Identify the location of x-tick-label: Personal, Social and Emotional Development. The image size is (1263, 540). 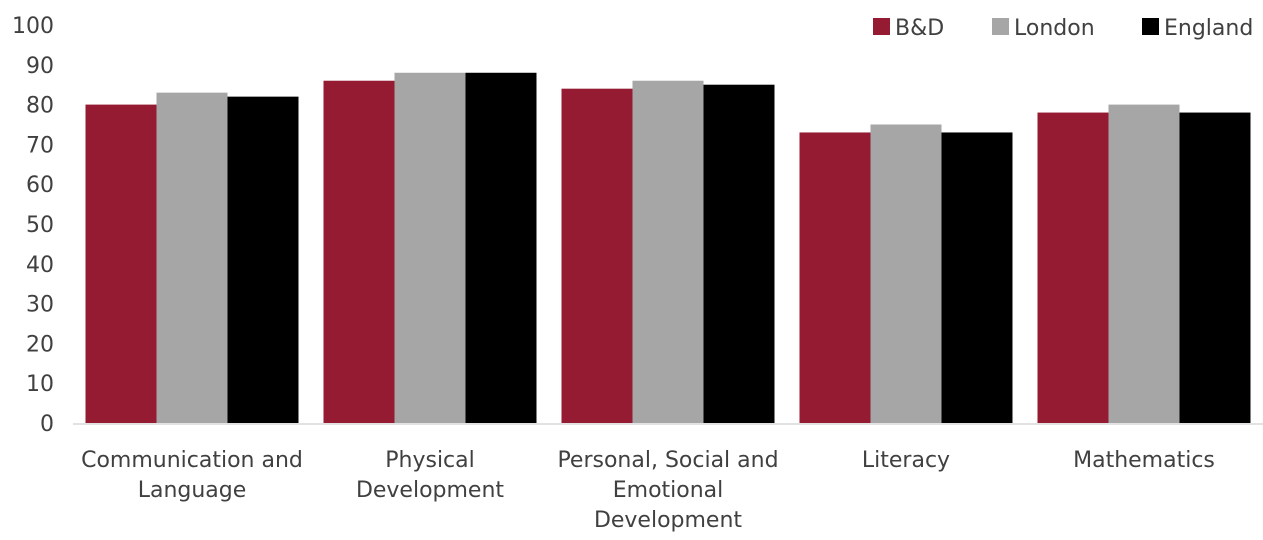
(667, 490).